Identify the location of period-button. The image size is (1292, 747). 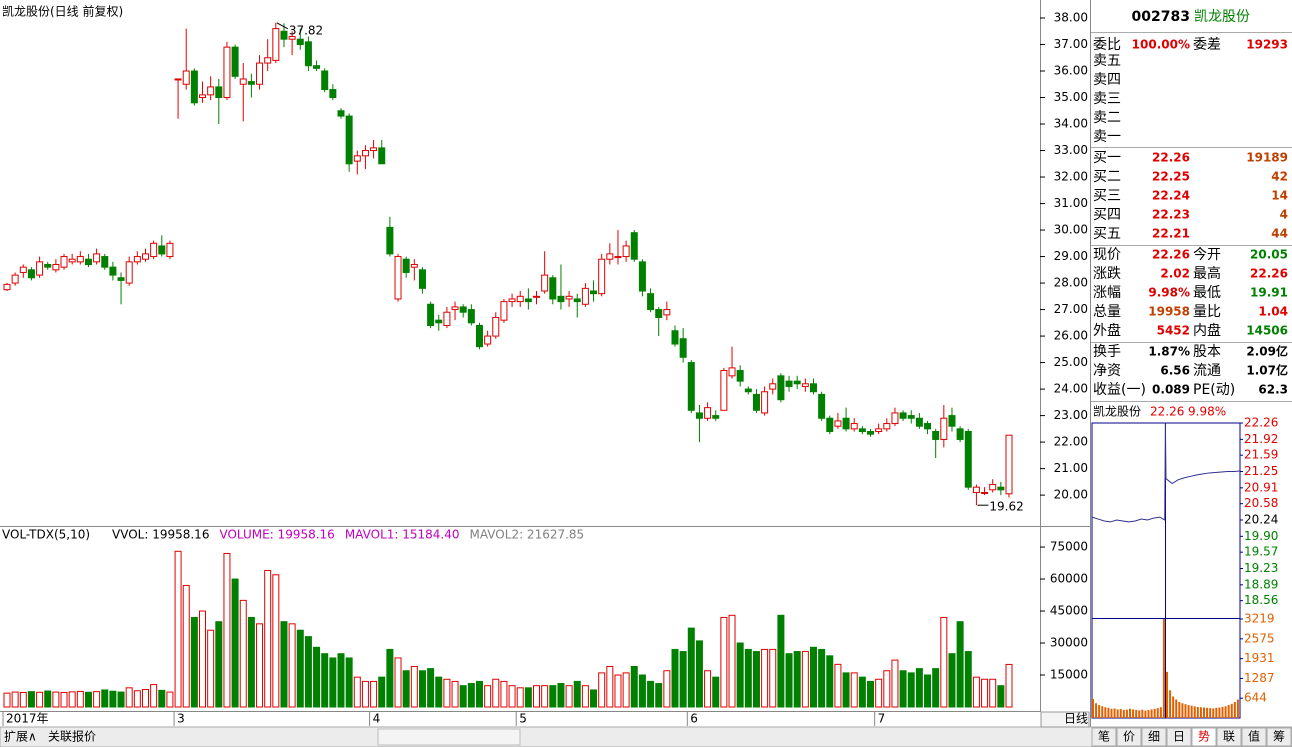
(1065, 719).